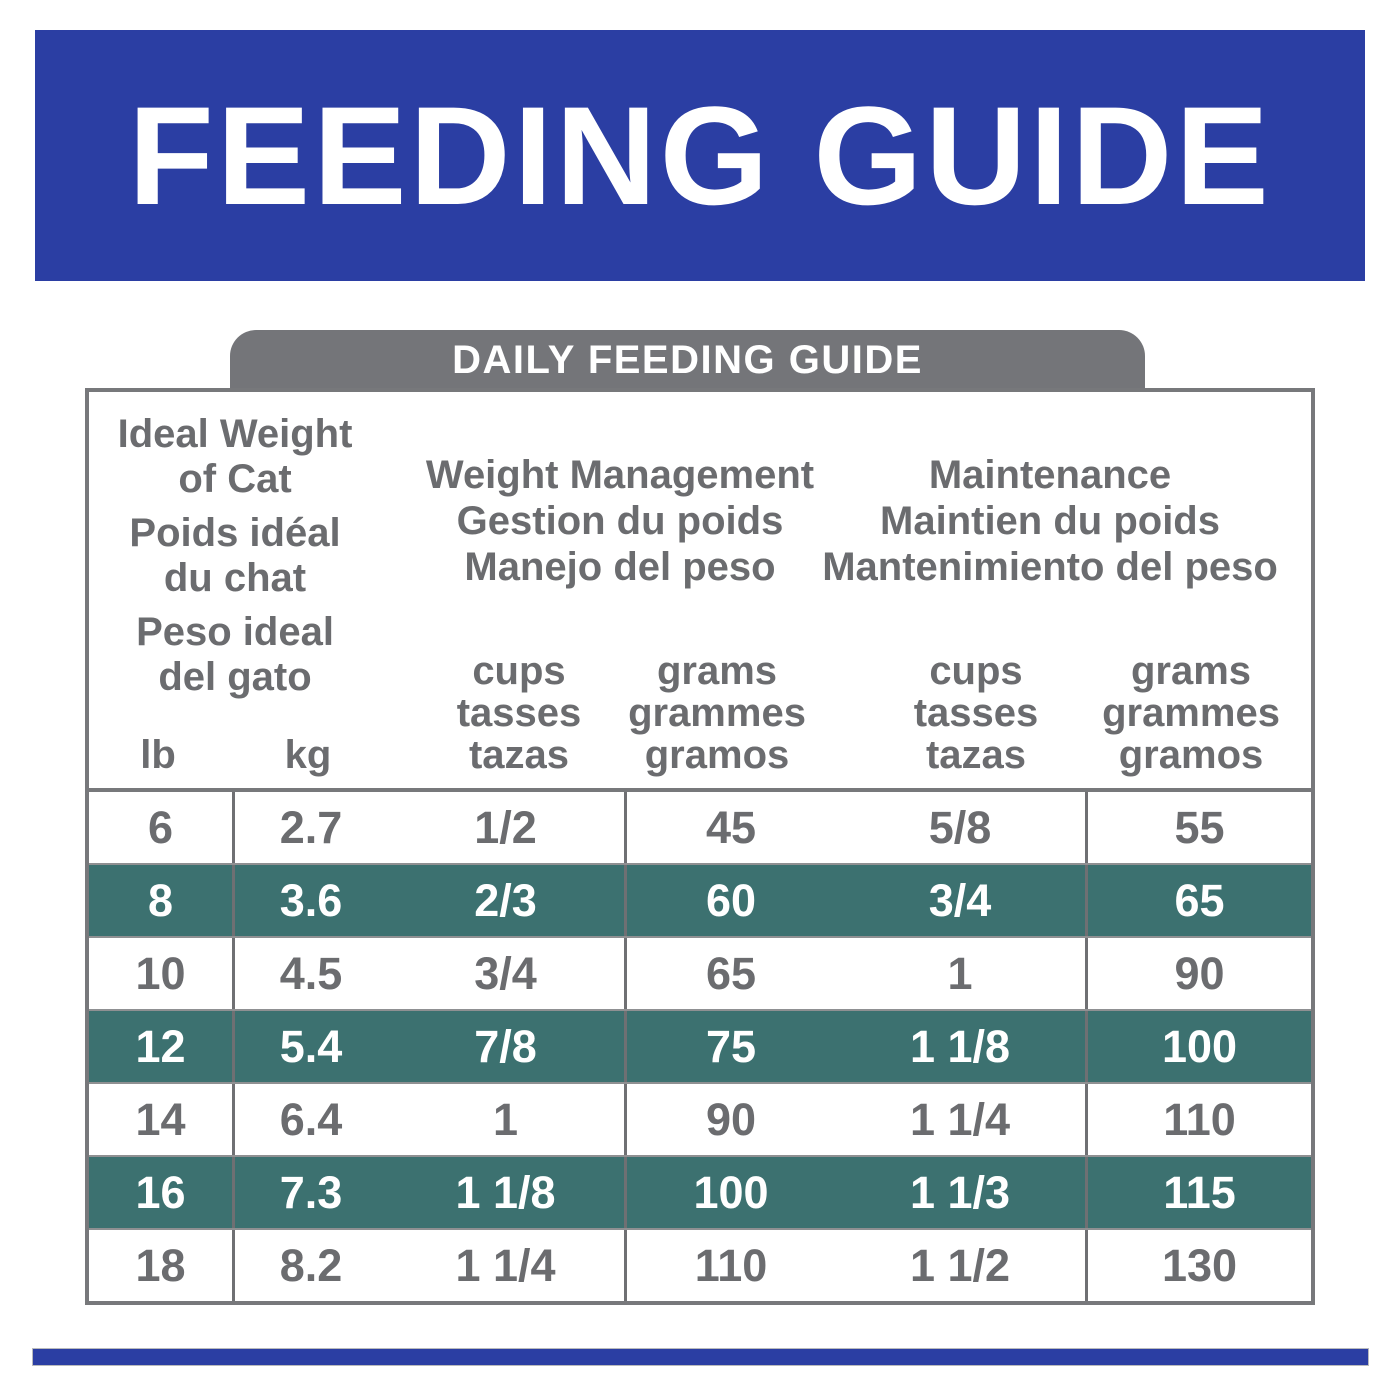 The image size is (1400, 1400). I want to click on cell-kg: 6.4, so click(311, 1119).